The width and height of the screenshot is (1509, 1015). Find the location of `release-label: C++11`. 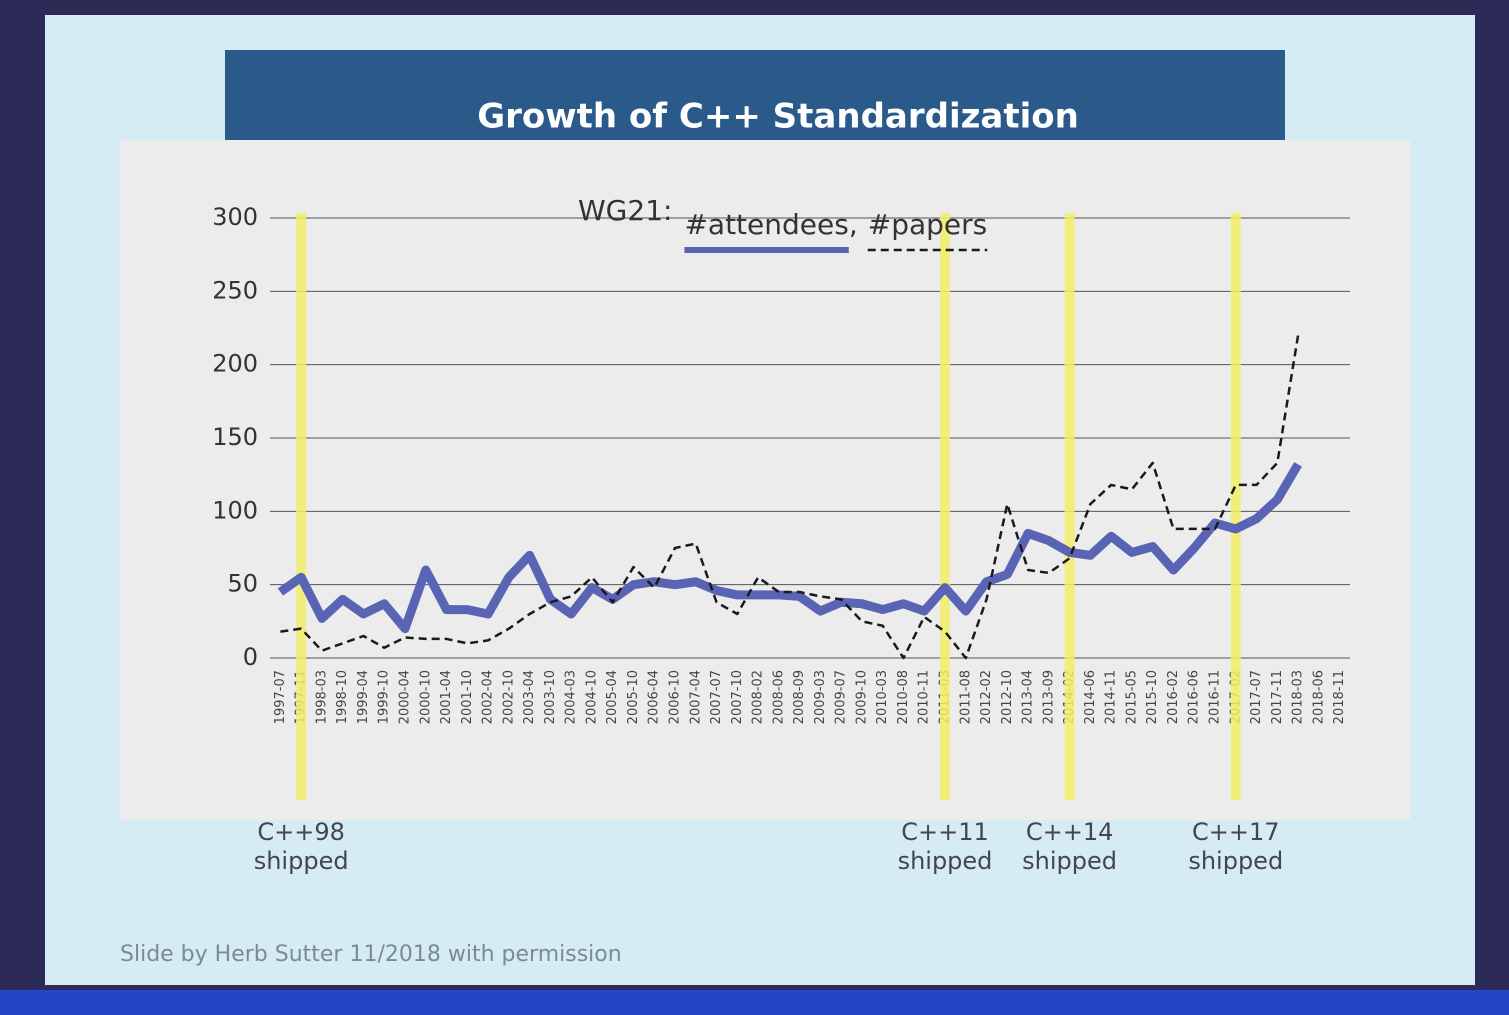

release-label: C++11 is located at coordinates (945, 832).